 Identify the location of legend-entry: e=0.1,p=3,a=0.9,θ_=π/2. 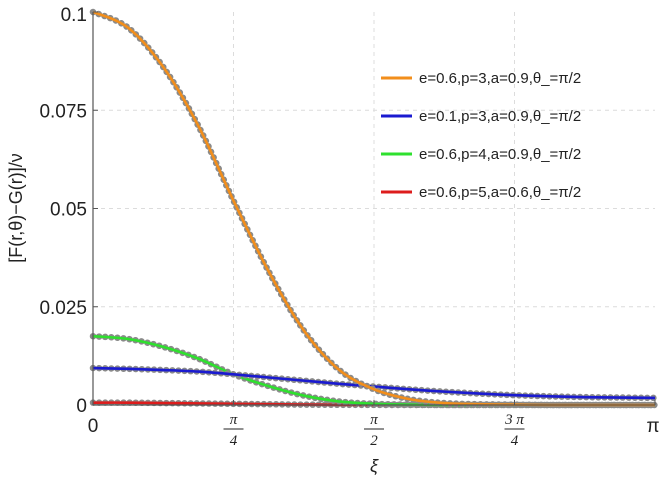
(481, 116).